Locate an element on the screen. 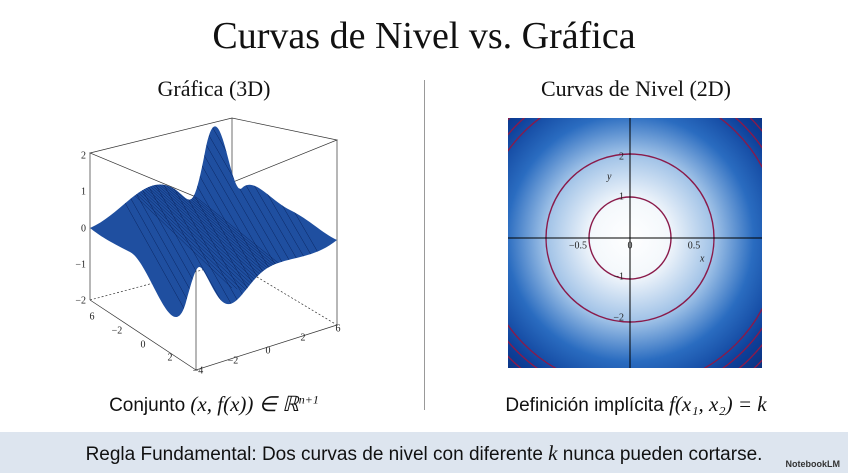 This screenshot has height=473, width=848. left-caption: Conjunto (x, f(x)) ∈ ℝn+1 is located at coordinates (214, 404).